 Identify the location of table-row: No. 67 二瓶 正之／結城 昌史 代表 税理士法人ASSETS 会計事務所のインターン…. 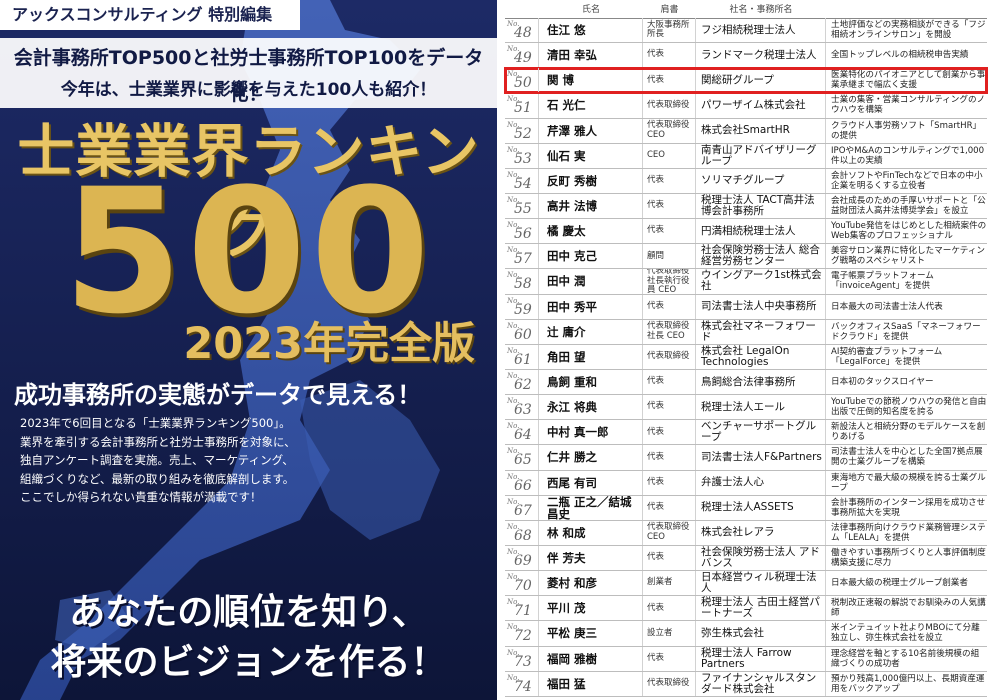
(746, 508).